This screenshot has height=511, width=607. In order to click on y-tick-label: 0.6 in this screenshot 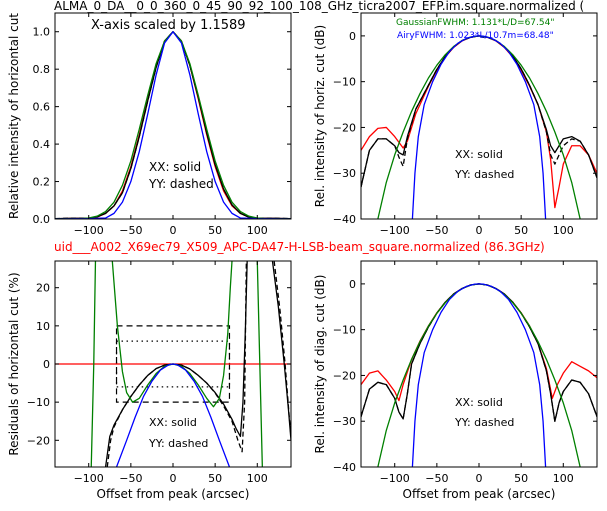, I will do `click(42, 107)`.